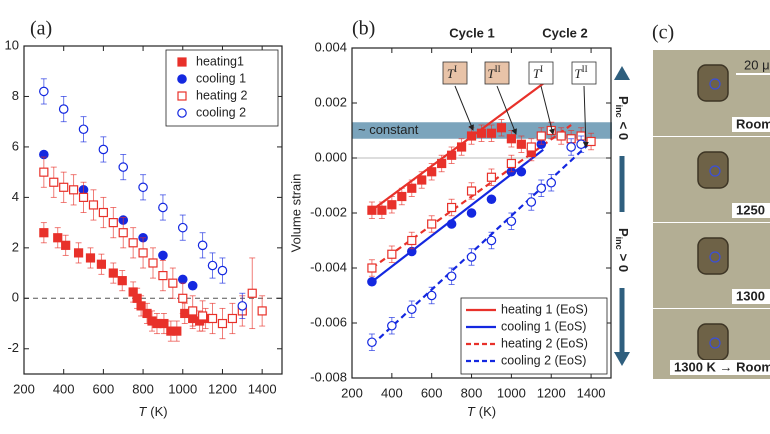 The width and height of the screenshot is (770, 434). I want to click on y-tick-label: -0.008, so click(328, 376).